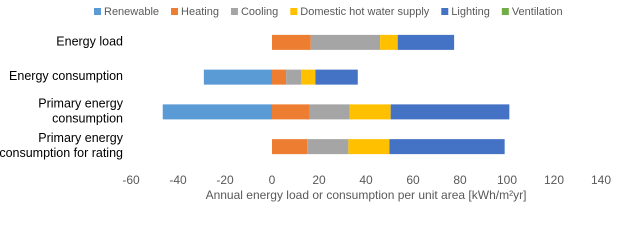 The height and width of the screenshot is (240, 620). I want to click on x-tick-label: 20, so click(319, 180).